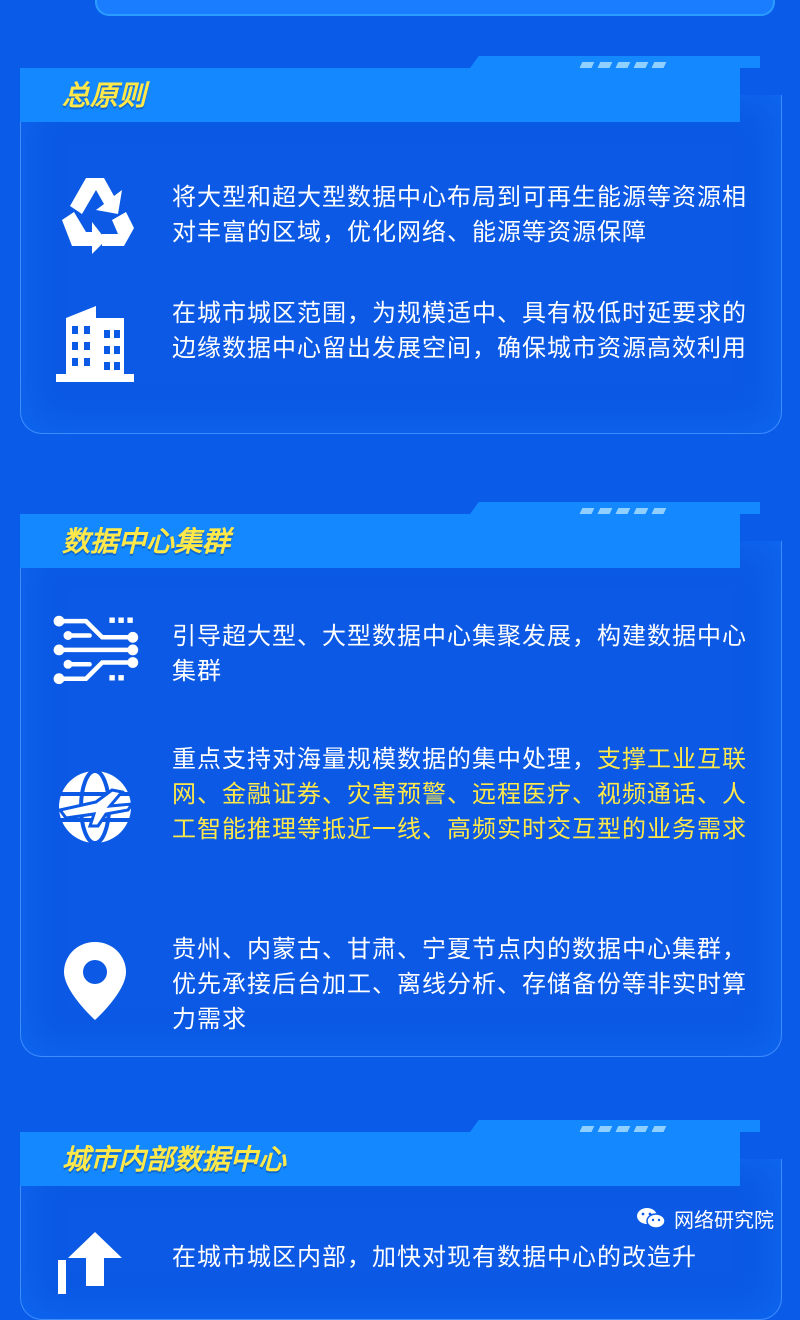  I want to click on watermark-text: 网络研究院, so click(724, 1219).